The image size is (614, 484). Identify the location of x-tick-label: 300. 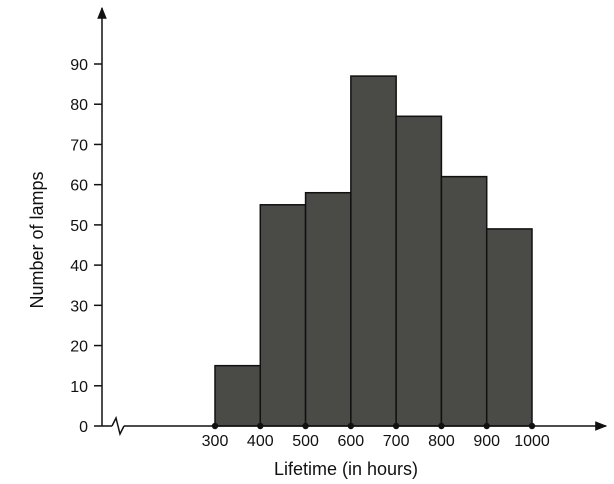
(215, 441).